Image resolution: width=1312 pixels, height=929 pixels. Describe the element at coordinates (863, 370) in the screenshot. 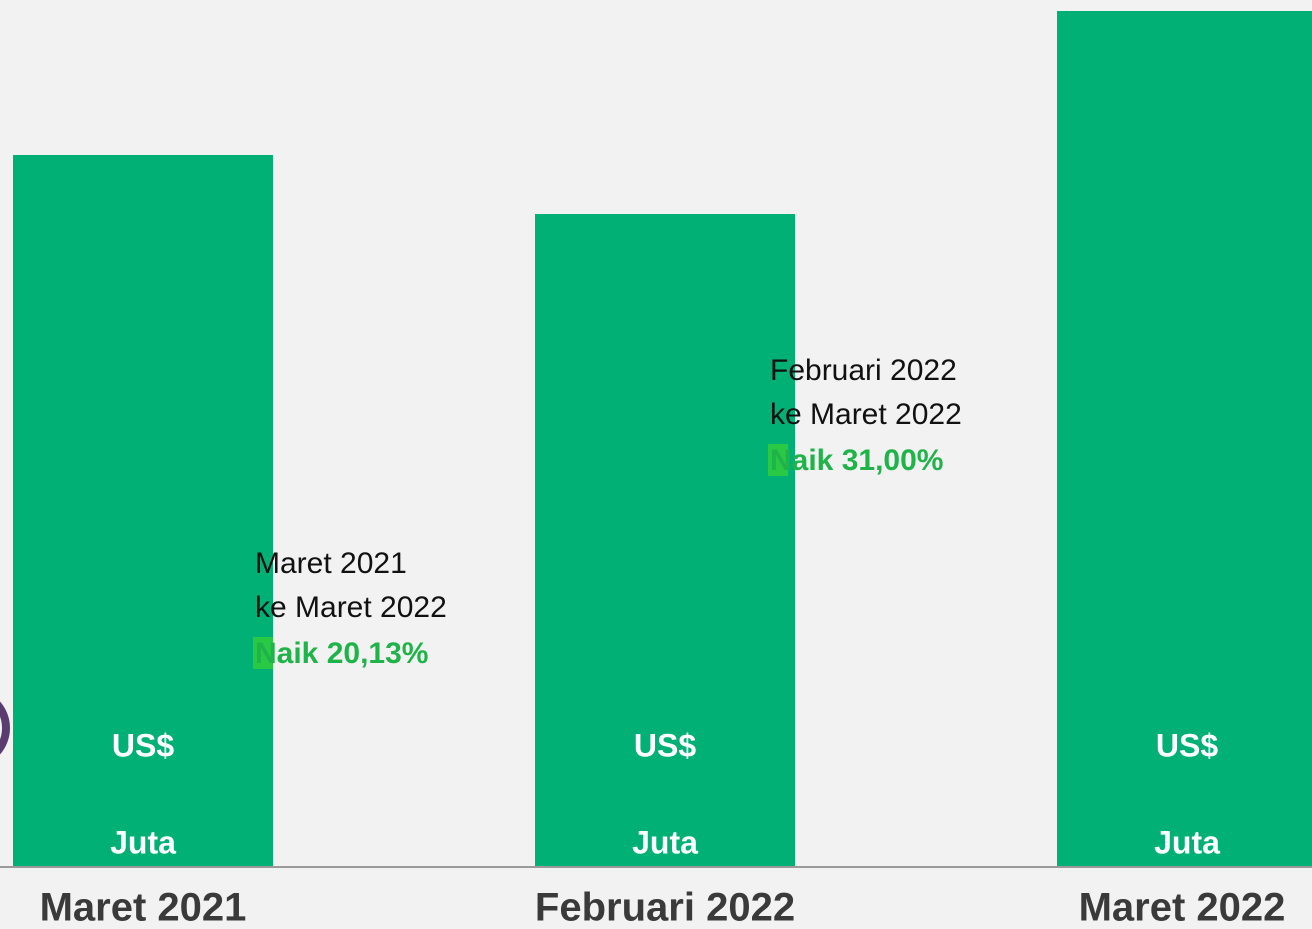

I see `annotation-line: Februari 2022` at that location.